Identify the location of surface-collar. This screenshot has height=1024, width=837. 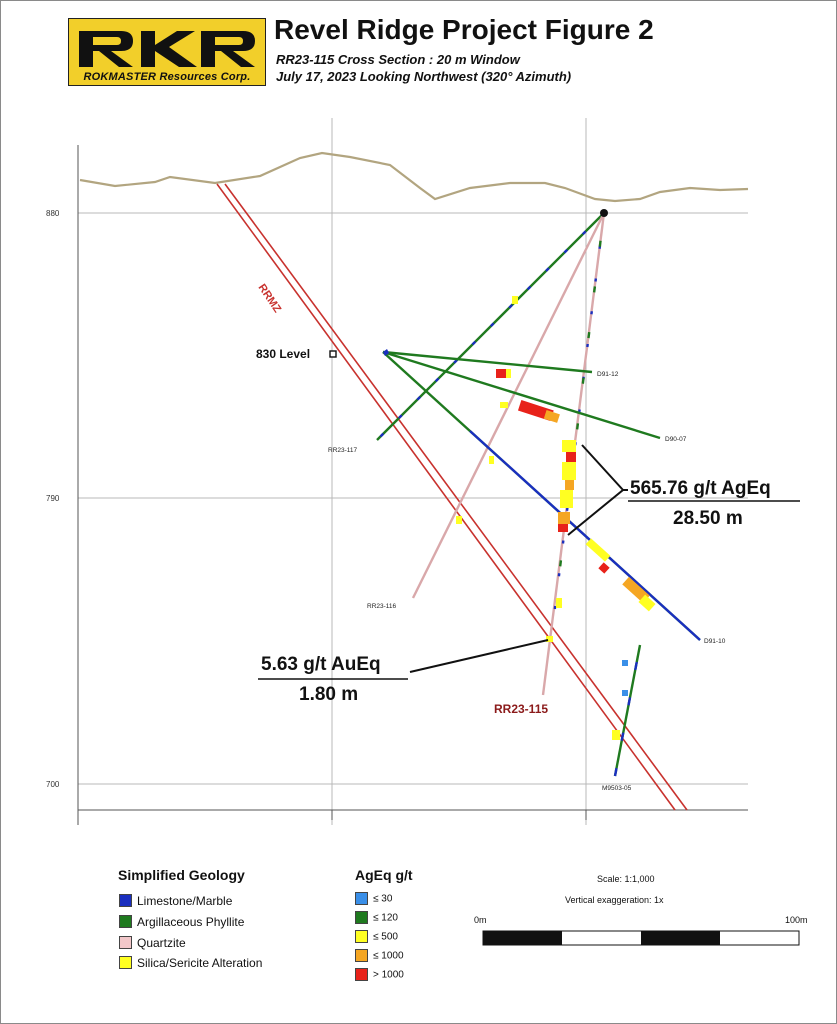
(604, 213).